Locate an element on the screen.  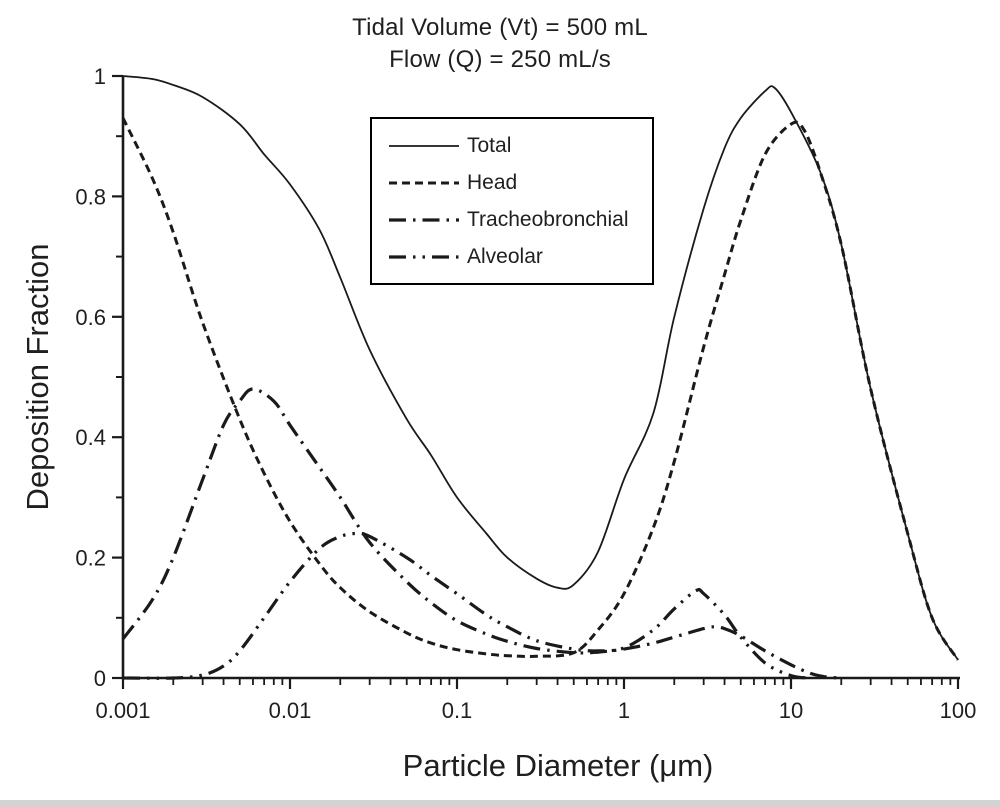
x-tick-label: 0.001 is located at coordinates (122, 710).